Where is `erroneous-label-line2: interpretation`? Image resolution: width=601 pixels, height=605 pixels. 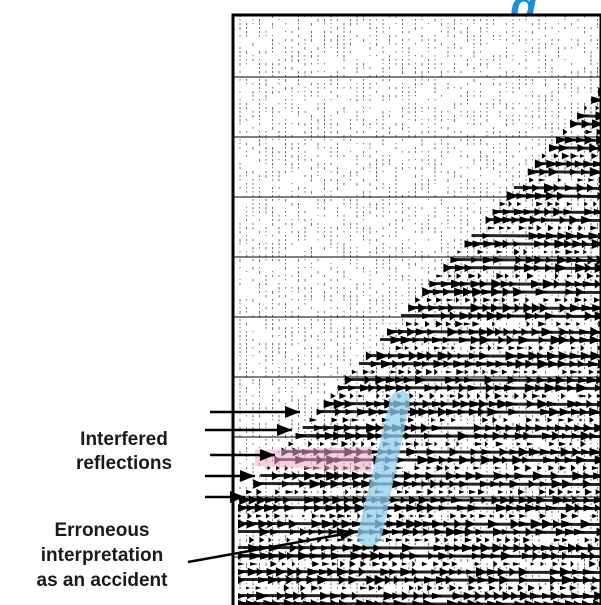 erroneous-label-line2: interpretation is located at coordinates (102, 555).